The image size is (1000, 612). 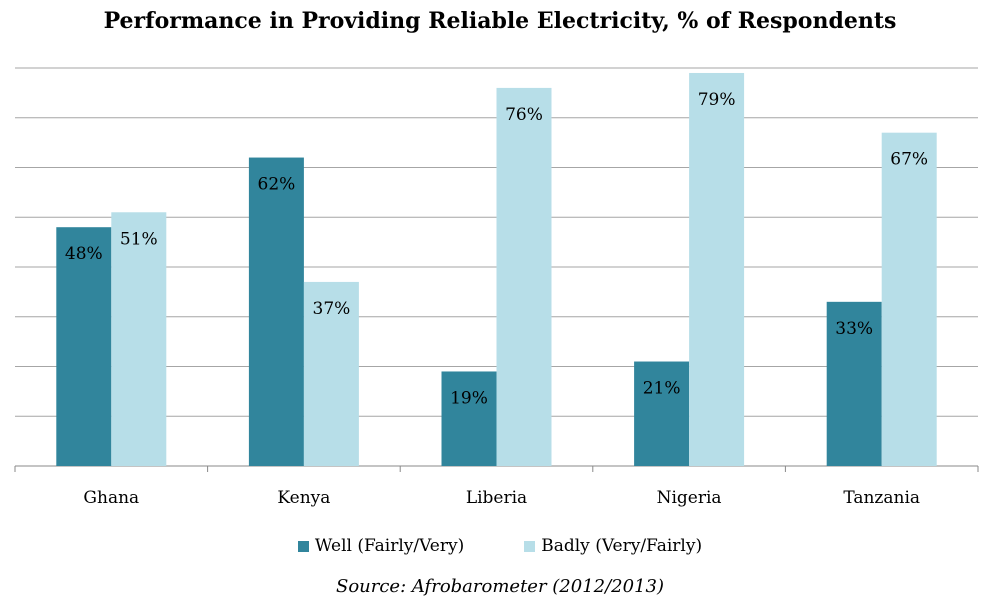 I want to click on legend: Well (Fairly/Very) Badly (Very/Fairly), so click(x=500, y=546).